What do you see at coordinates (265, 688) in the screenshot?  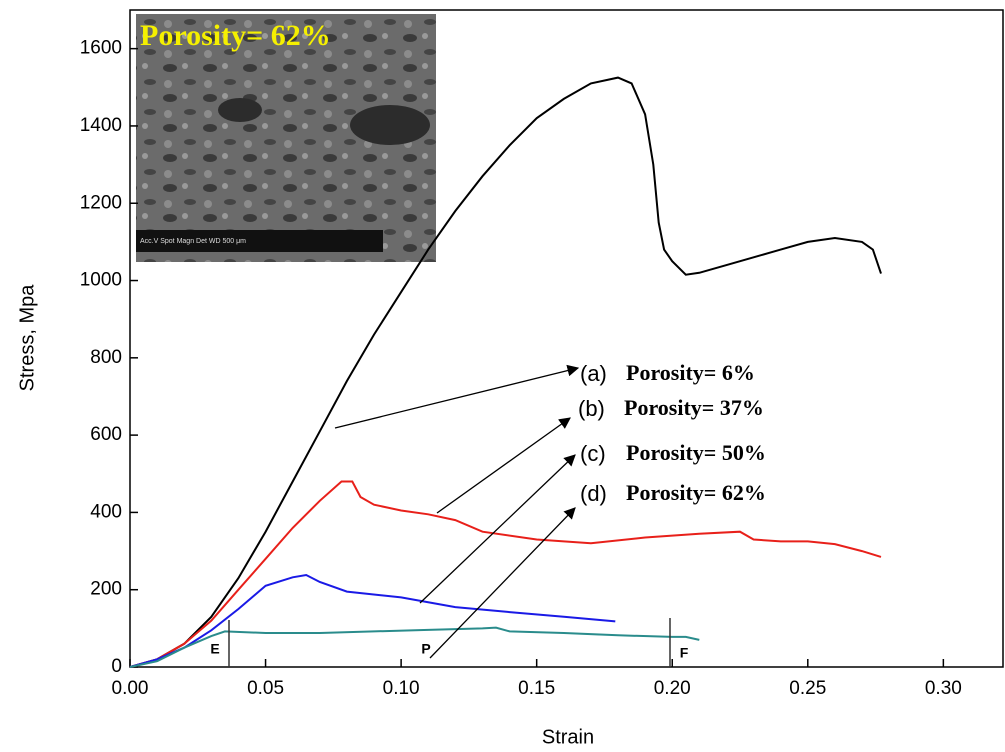 I see `x-tick-label: 0.05` at bounding box center [265, 688].